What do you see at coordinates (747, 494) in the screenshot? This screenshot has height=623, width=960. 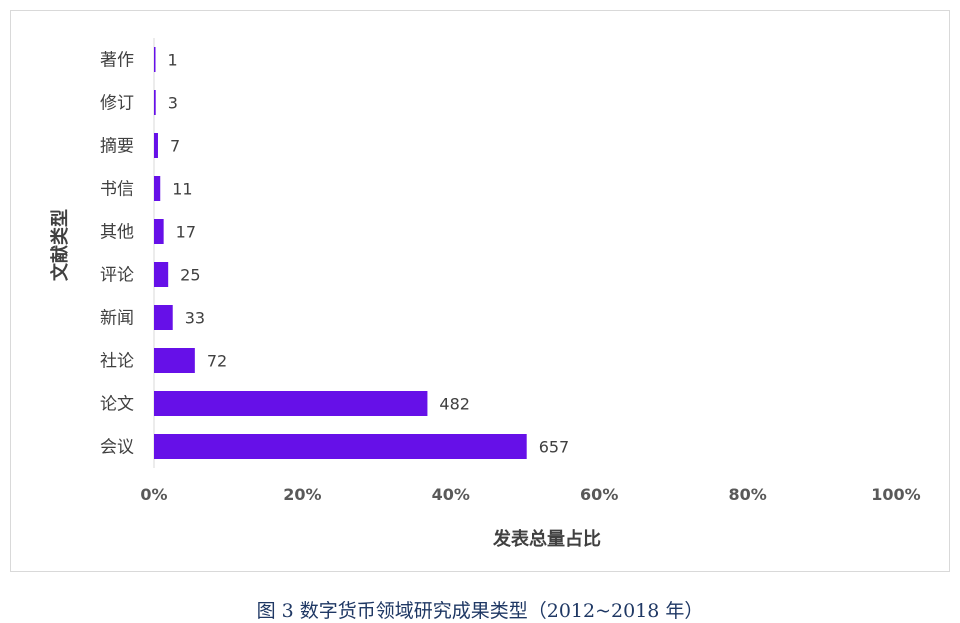 I see `x-tick-label-4: 80%` at bounding box center [747, 494].